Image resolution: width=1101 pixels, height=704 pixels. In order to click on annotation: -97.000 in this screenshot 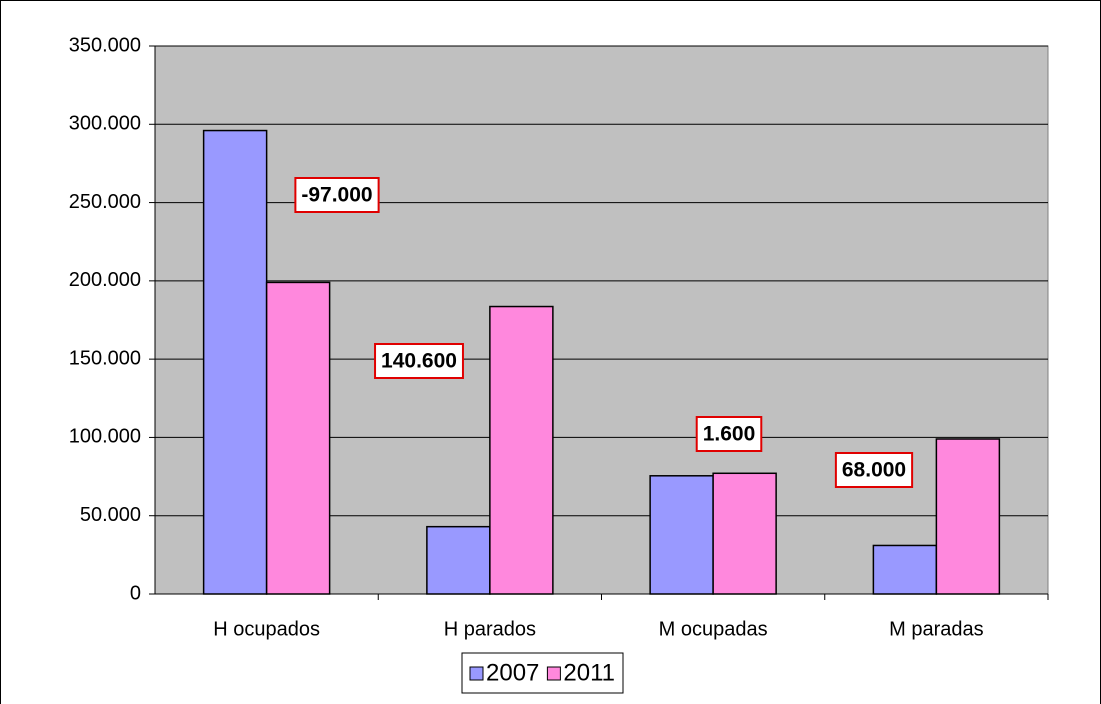, I will do `click(337, 195)`.